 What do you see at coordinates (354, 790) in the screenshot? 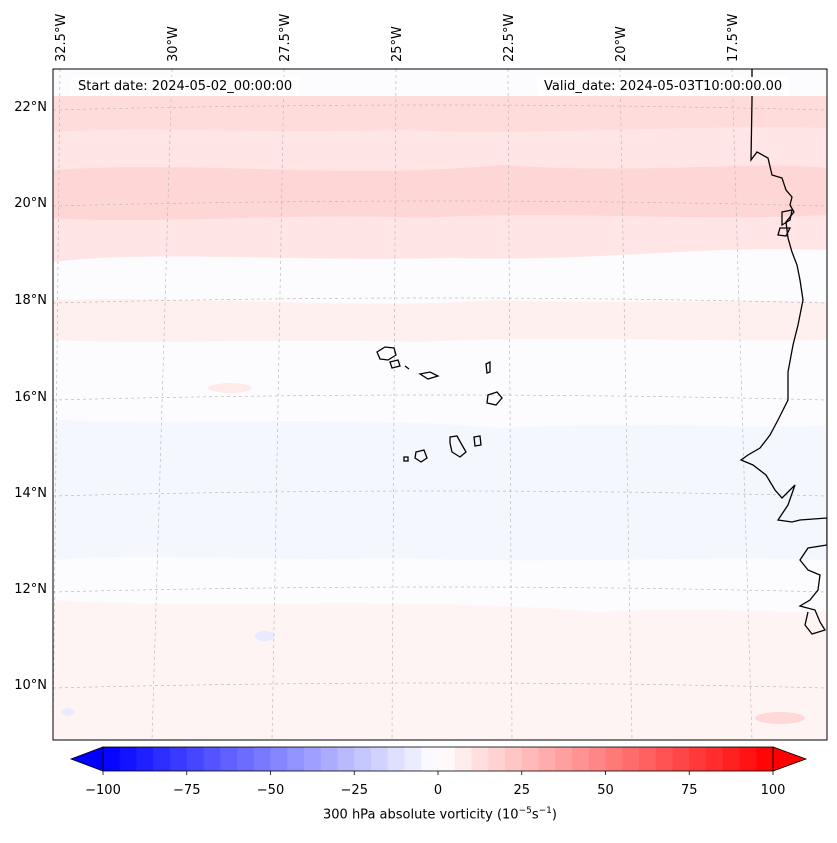
I see `colorbar-tick-label: −25` at bounding box center [354, 790].